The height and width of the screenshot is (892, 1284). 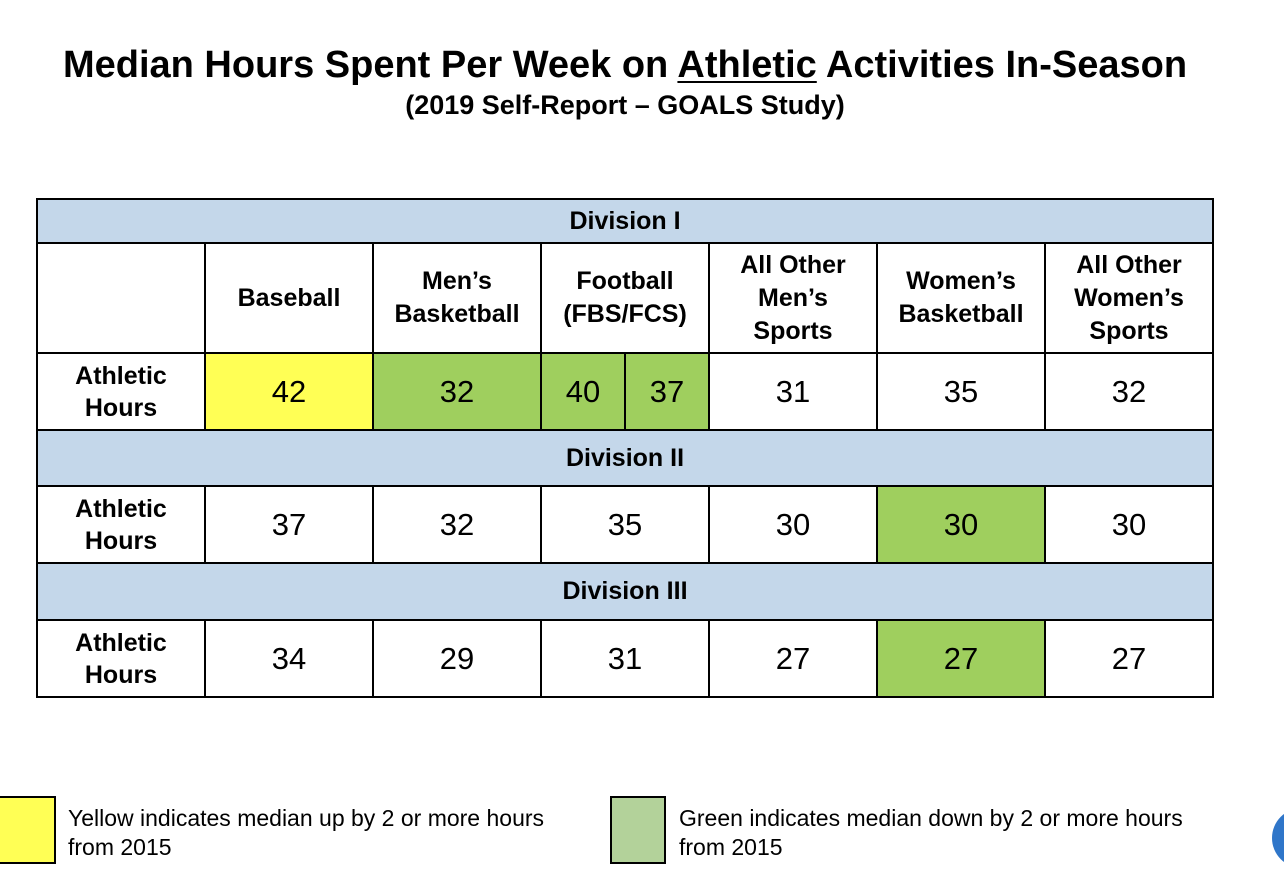 What do you see at coordinates (583, 391) in the screenshot?
I see `value-cell: 40` at bounding box center [583, 391].